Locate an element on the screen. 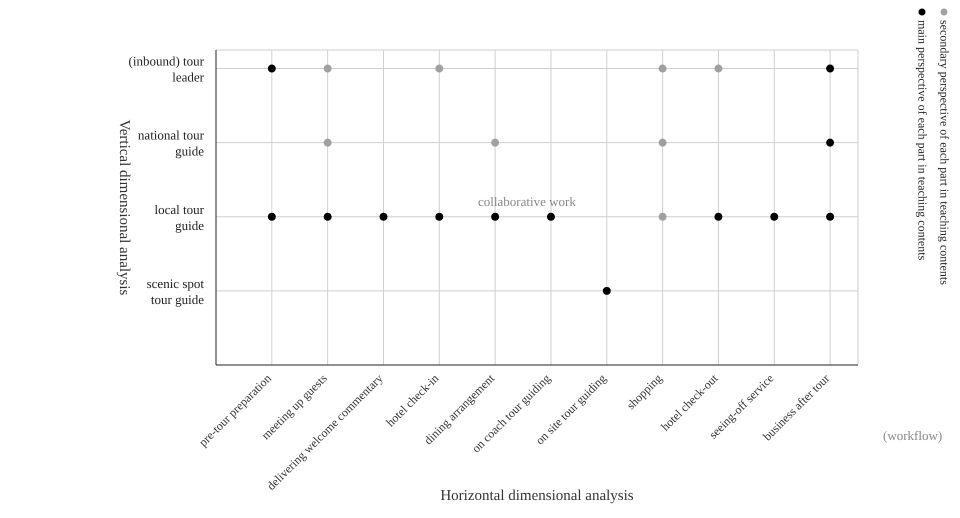 The height and width of the screenshot is (518, 960). x-axis-title: Horizontal dimensional analysis is located at coordinates (537, 496).